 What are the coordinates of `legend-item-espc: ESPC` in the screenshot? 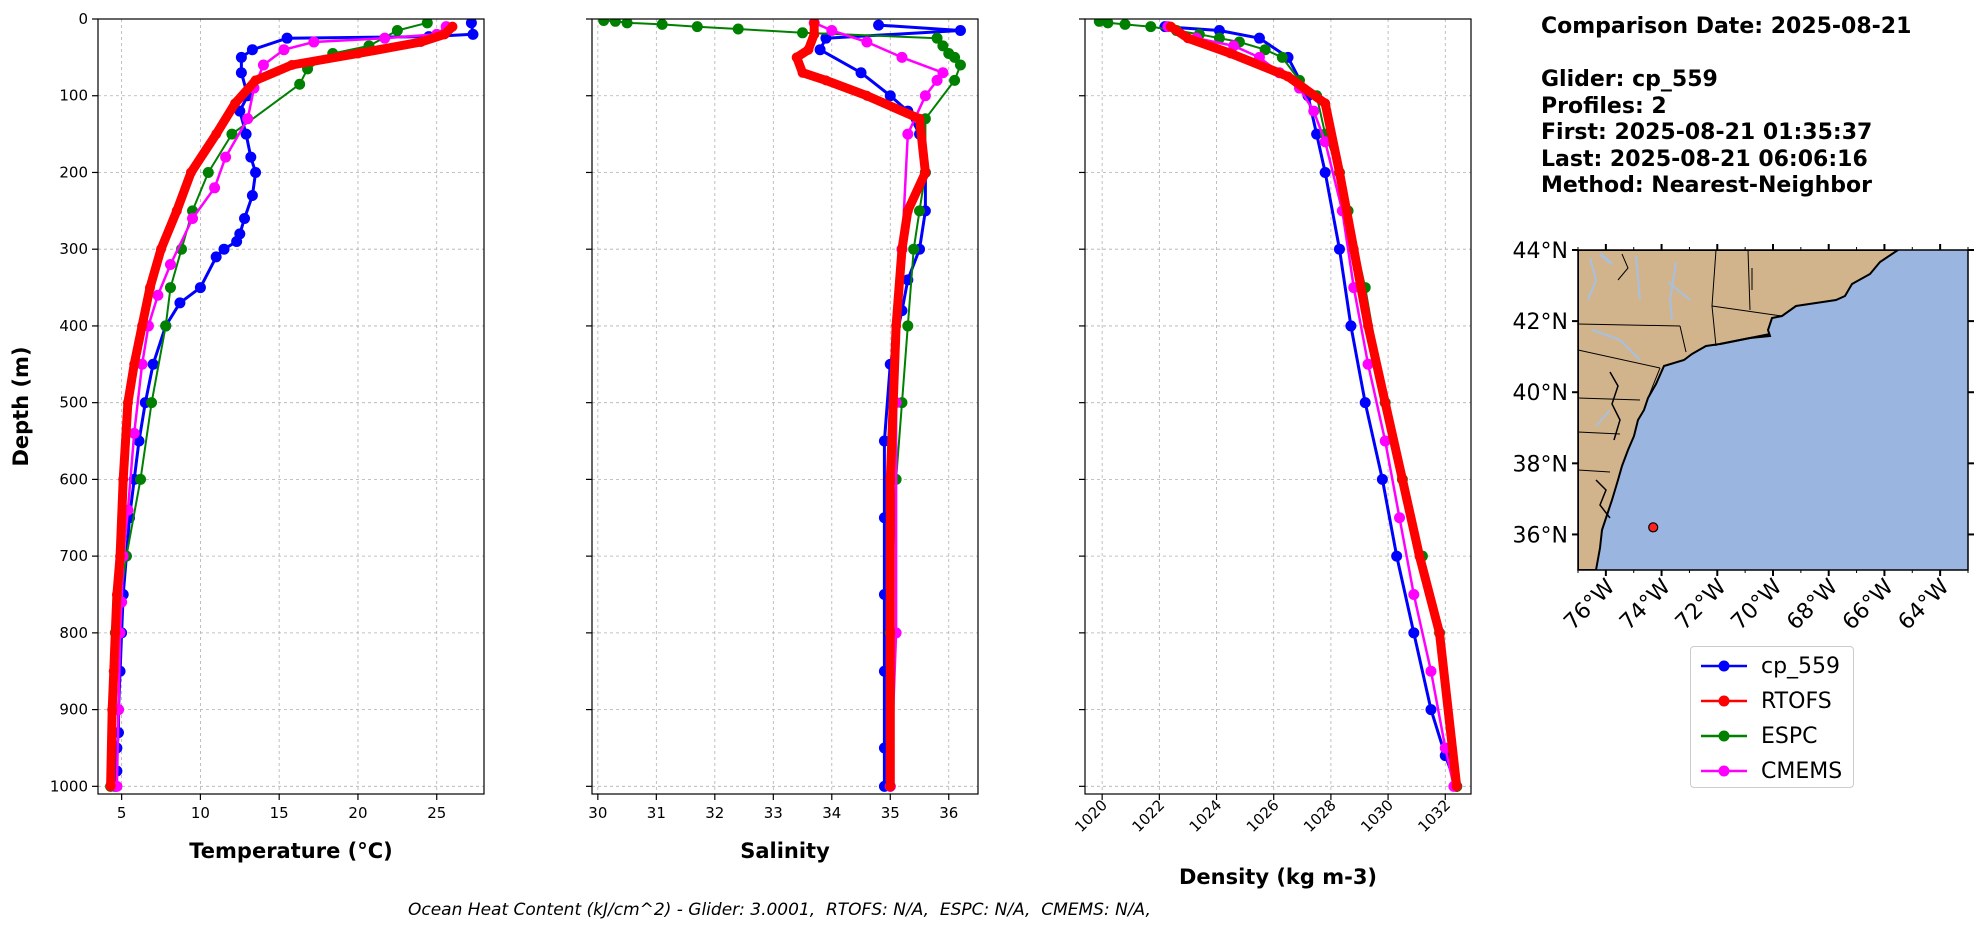 It's located at (1758, 736).